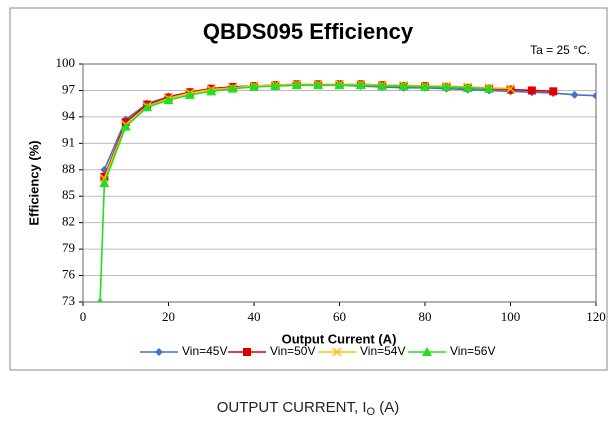 This screenshot has width=616, height=435. Describe the element at coordinates (83, 316) in the screenshot. I see `x-tick-label: 0` at that location.